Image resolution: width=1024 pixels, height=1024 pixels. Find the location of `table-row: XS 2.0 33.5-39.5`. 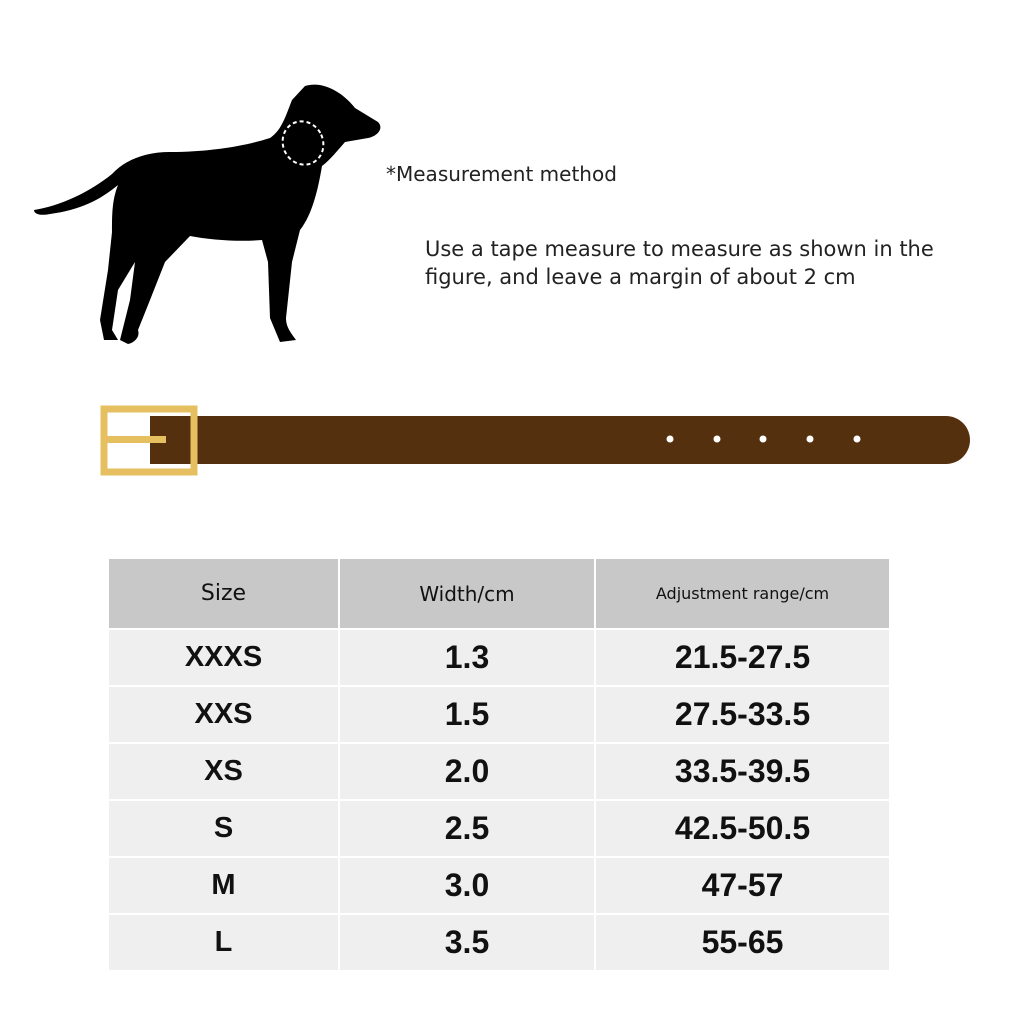

table-row: XS 2.0 33.5-39.5 is located at coordinates (499, 771).